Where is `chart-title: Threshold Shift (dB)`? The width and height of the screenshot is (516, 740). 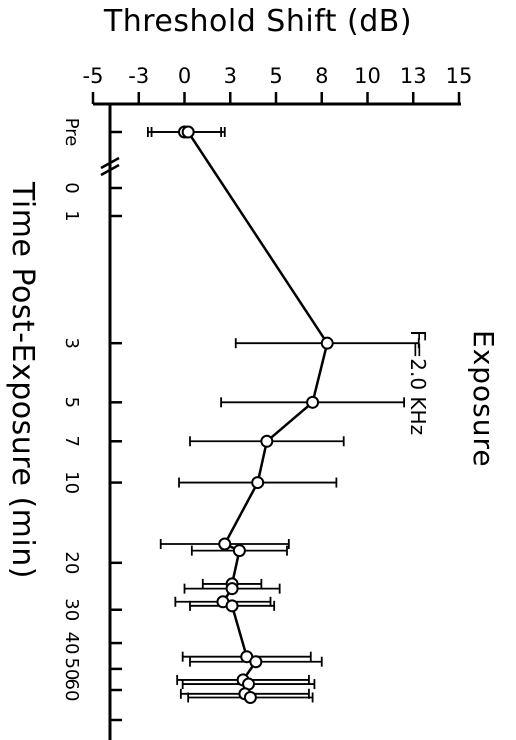
chart-title: Threshold Shift (dB) is located at coordinates (258, 21).